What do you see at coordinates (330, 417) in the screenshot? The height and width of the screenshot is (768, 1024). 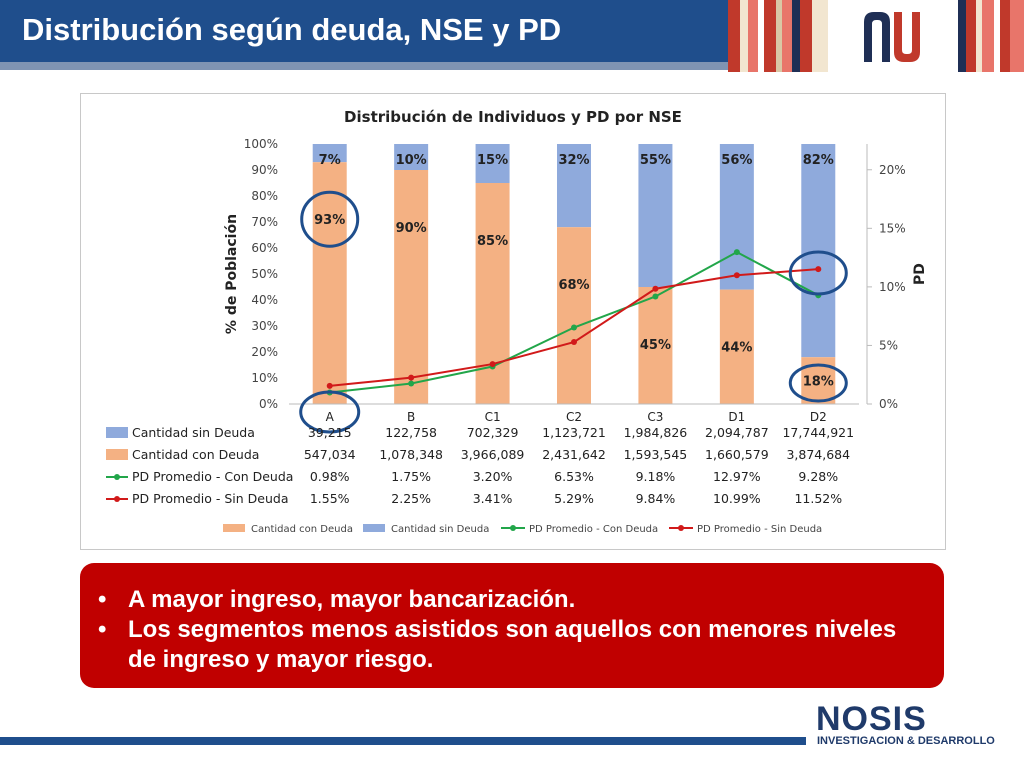 I see `x-tick-label: A` at bounding box center [330, 417].